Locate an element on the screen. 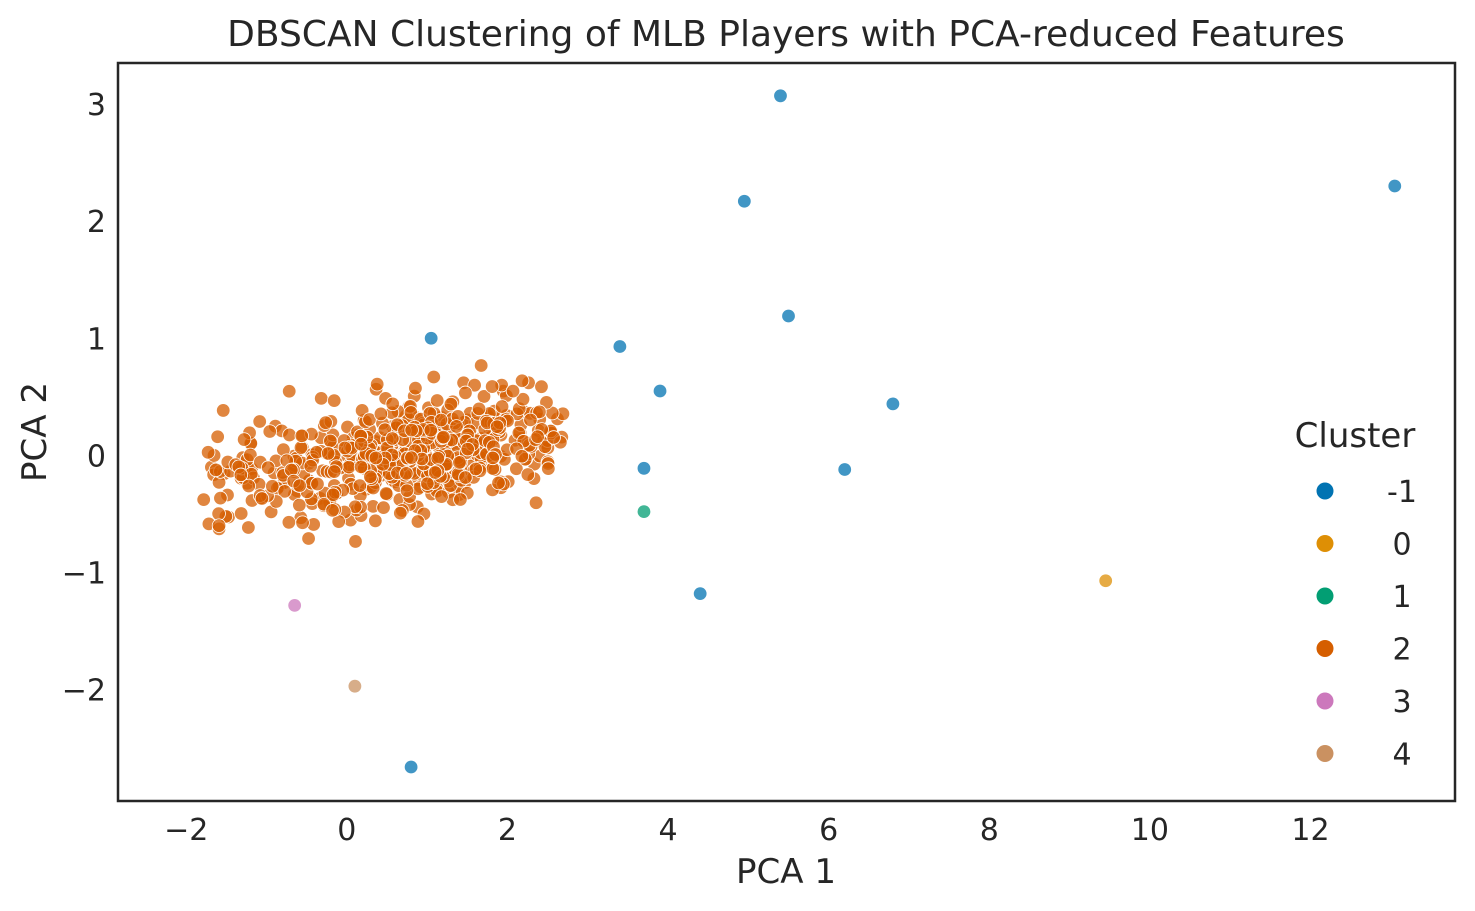 This screenshot has width=1475, height=911. x-tick-label: 10 is located at coordinates (1150, 830).